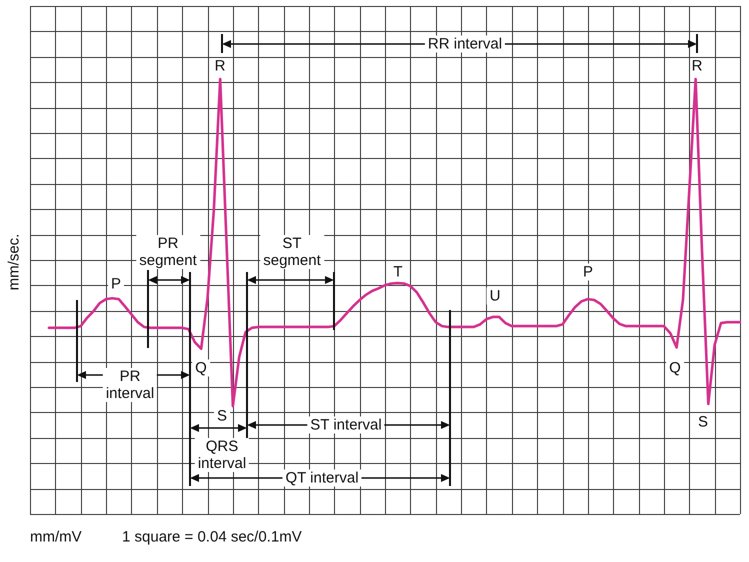 This screenshot has width=749, height=562. What do you see at coordinates (56, 537) in the screenshot?
I see `text: mm/mV` at bounding box center [56, 537].